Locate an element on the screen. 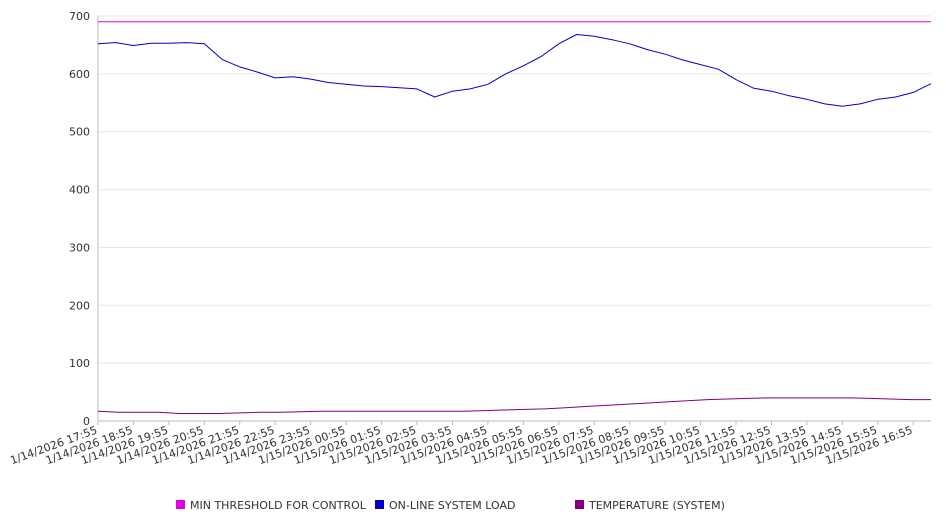 This screenshot has height=526, width=946. legend-label: MIN THRESHOLD FOR CONTROL is located at coordinates (278, 505).